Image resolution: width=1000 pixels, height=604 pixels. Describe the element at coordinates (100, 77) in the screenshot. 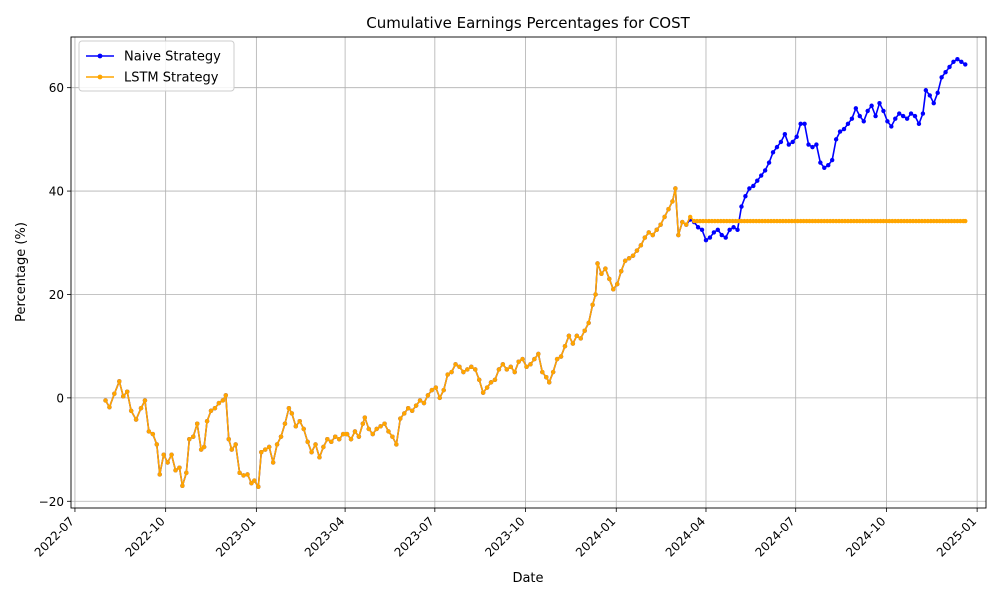

I see `legend-marker-lstm` at that location.